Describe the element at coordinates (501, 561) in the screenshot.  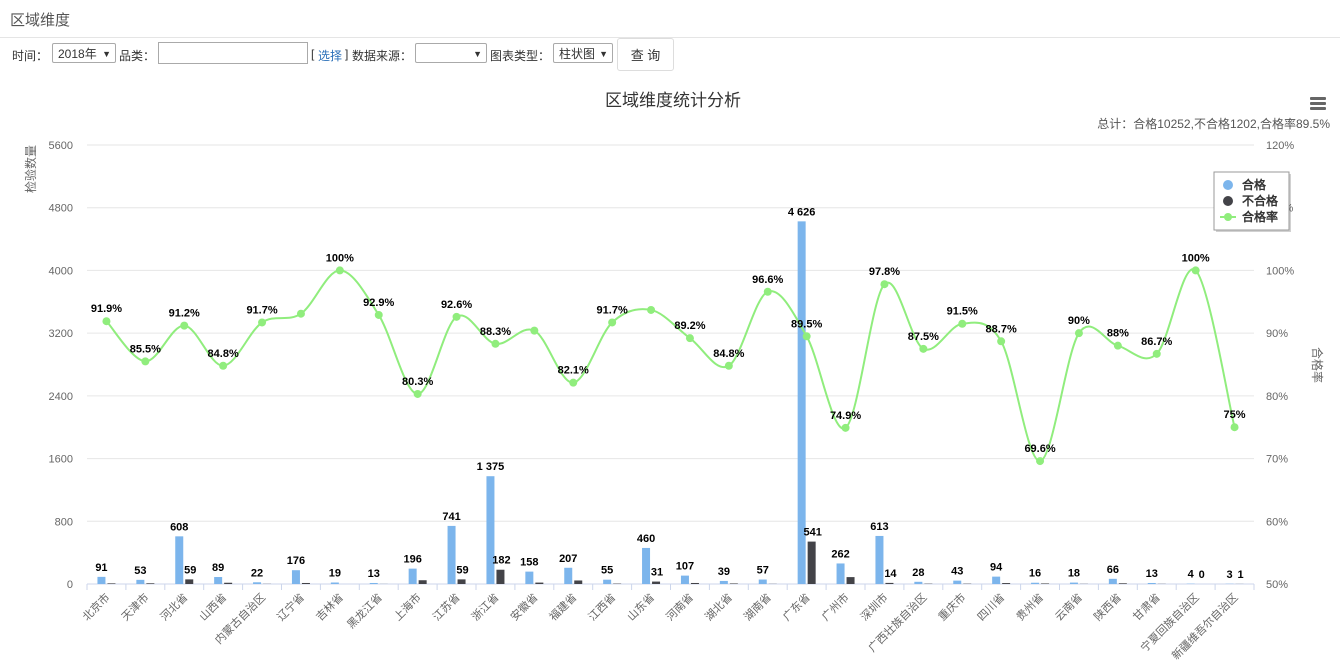
I see `bar-fail-label: 182` at that location.